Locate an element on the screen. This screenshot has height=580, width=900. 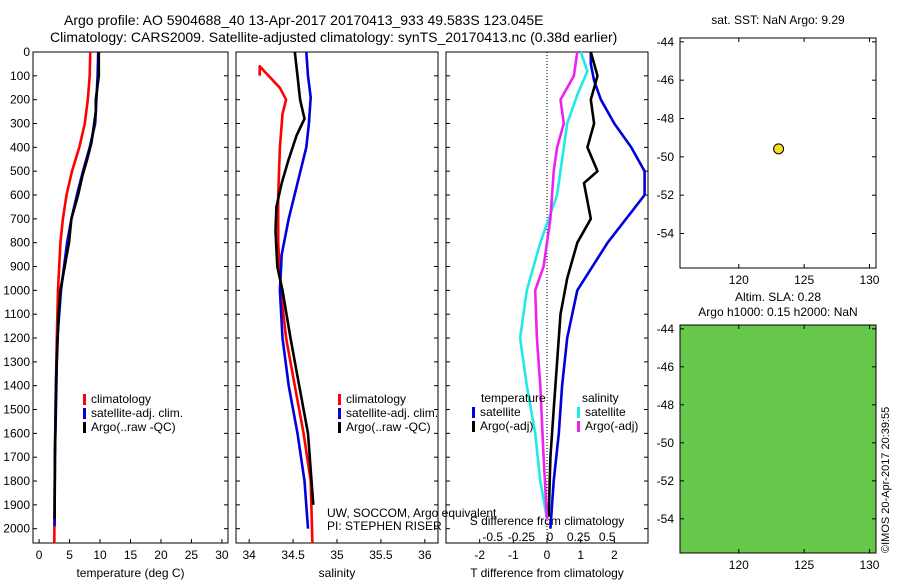
sla-map-title-line2: Argo h1000: 0.15 h2000: NaN is located at coordinates (777, 312).